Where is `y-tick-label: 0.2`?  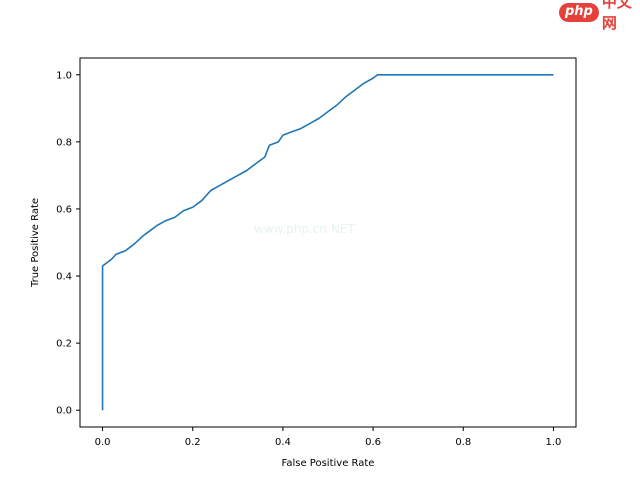
y-tick-label: 0.2 is located at coordinates (64, 344).